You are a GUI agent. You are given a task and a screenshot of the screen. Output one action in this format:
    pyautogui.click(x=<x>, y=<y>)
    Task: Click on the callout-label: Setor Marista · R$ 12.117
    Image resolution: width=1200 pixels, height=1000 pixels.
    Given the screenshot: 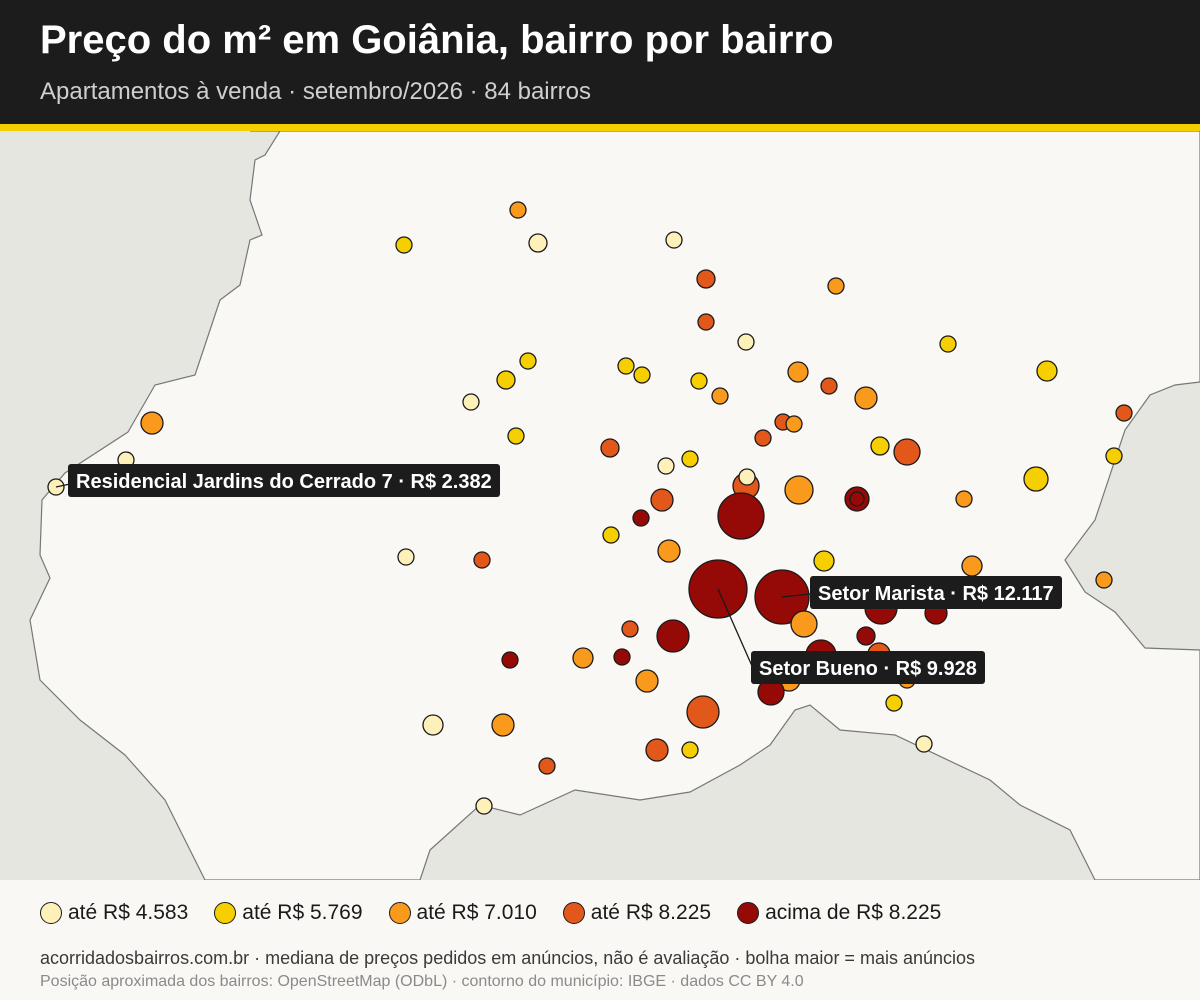 What is the action you would take?
    pyautogui.click(x=936, y=592)
    